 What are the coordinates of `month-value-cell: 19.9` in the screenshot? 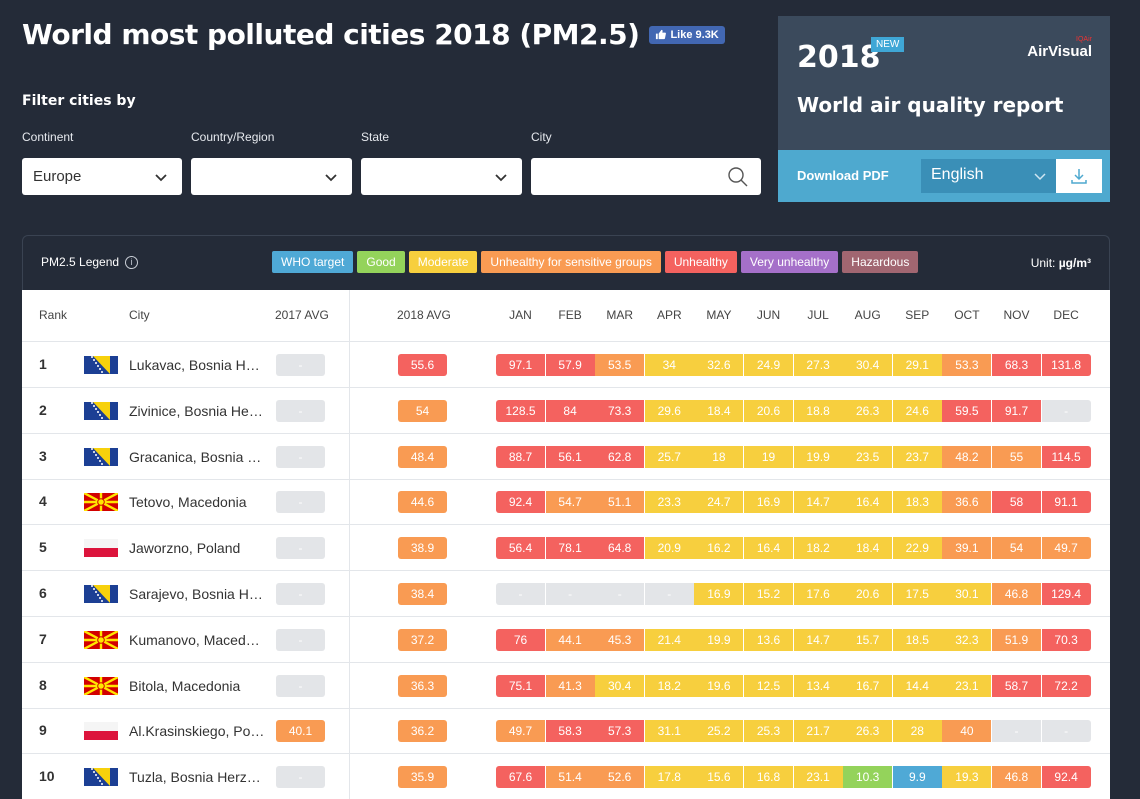 It's located at (719, 639).